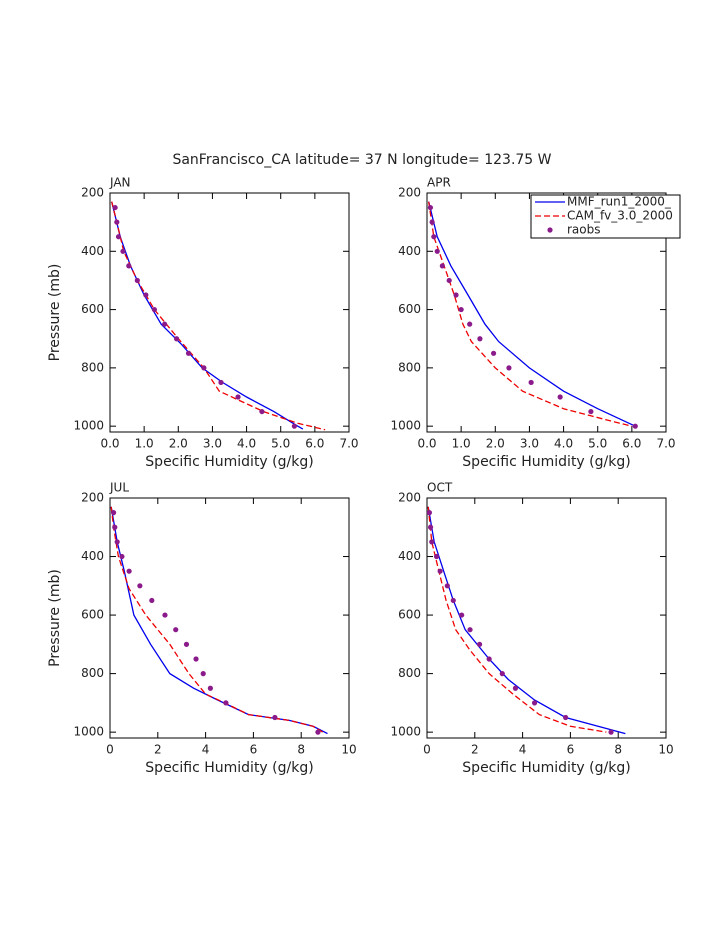 This screenshot has width=723, height=935. I want to click on legend-label: raobs, so click(584, 230).